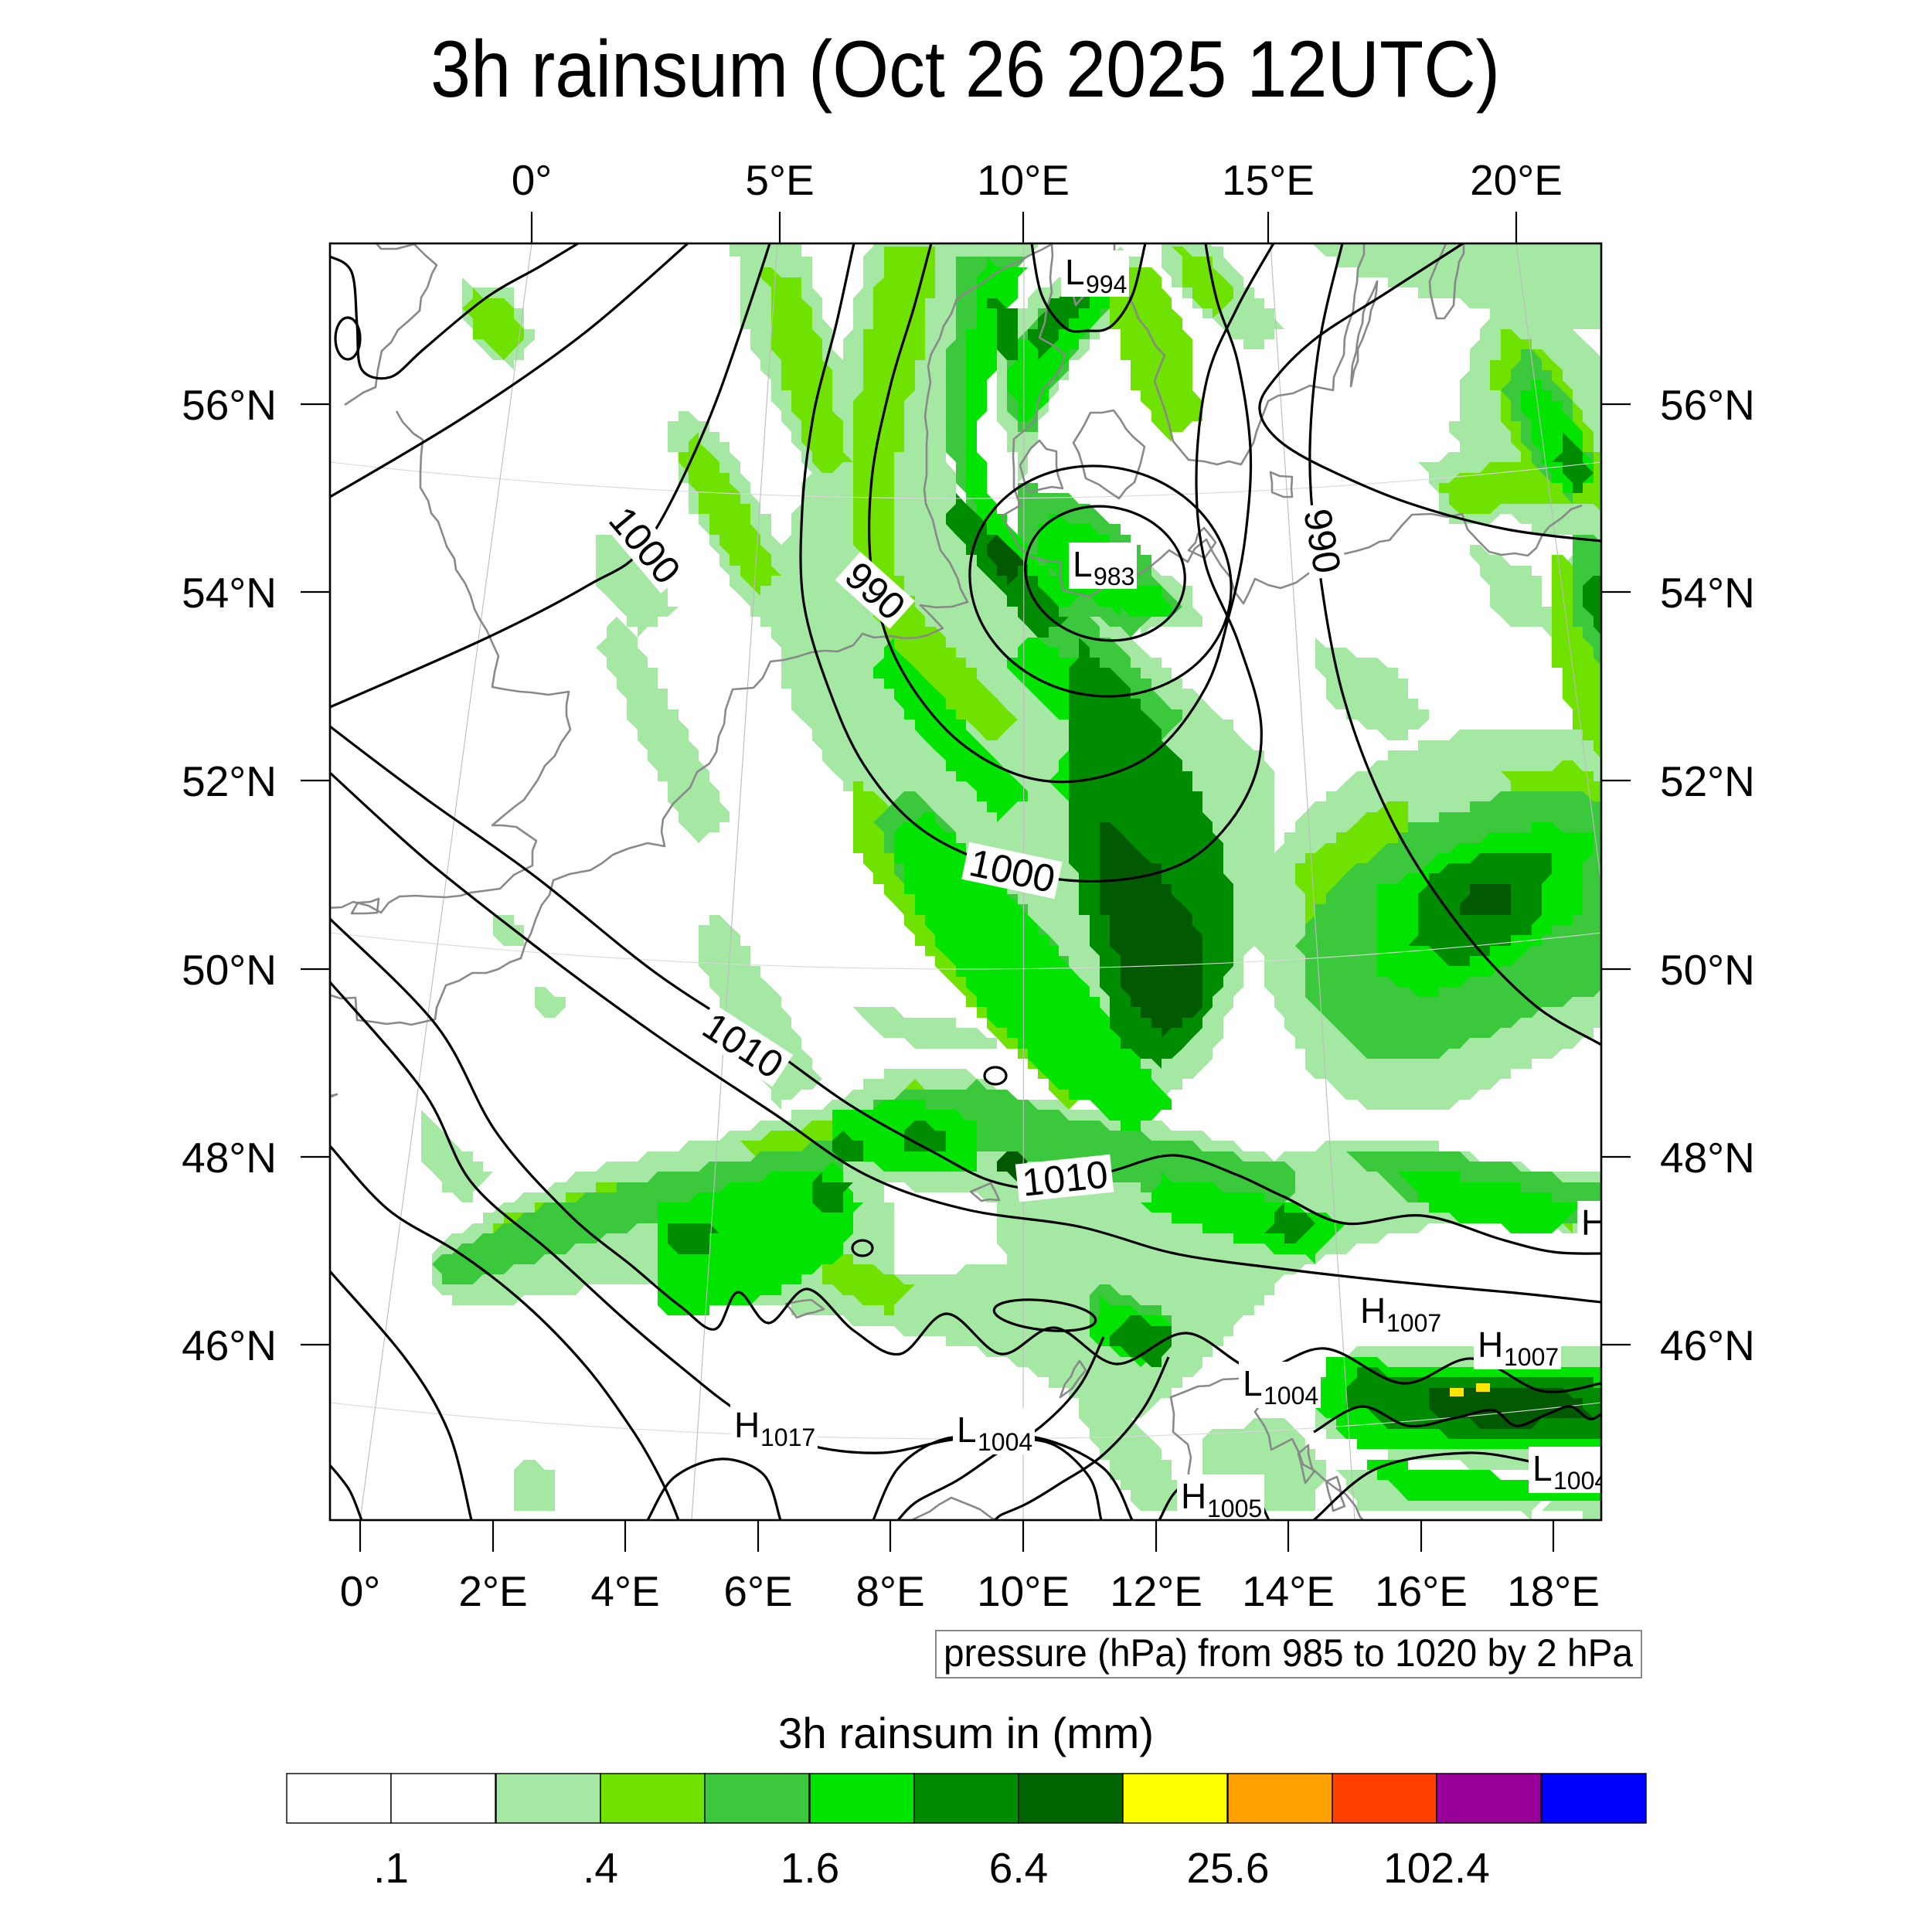  What do you see at coordinates (1421, 1591) in the screenshot?
I see `svg-text: 16°E` at bounding box center [1421, 1591].